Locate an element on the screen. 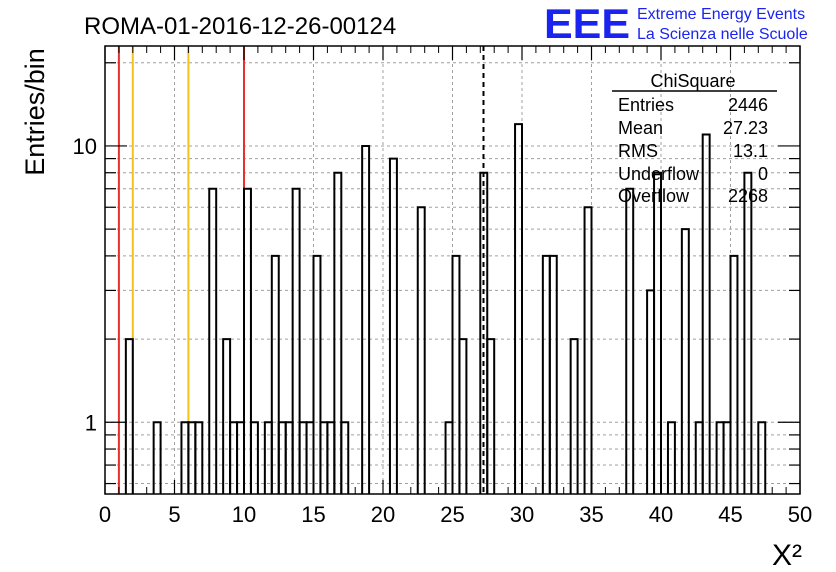 This screenshot has height=572, width=836. eee-logo-line1: Extreme Energy Events is located at coordinates (721, 14).